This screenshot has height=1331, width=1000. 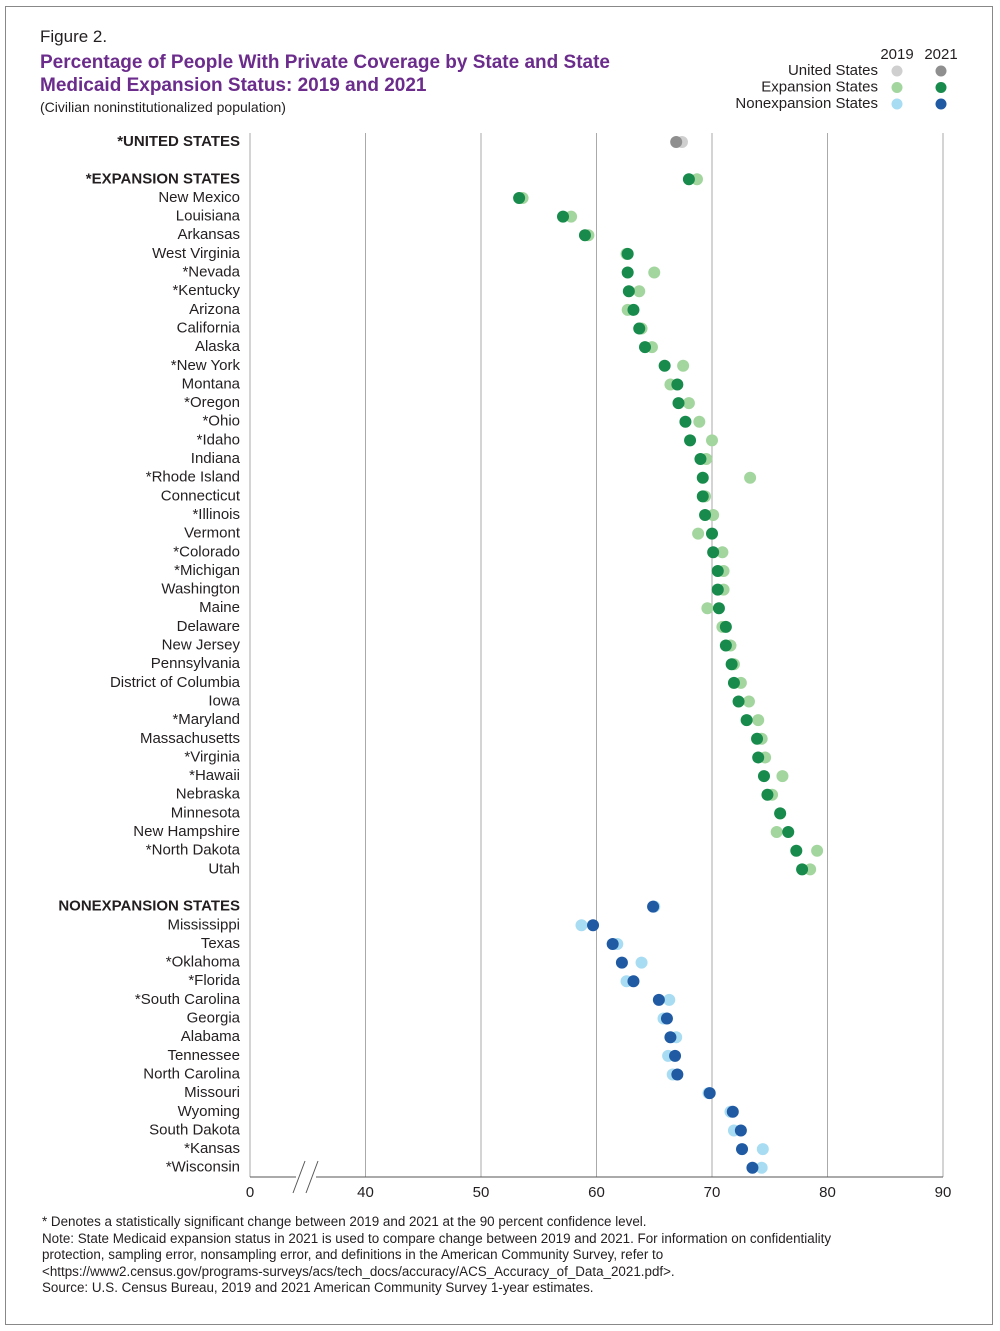 I want to click on category-label: Nebraska, so click(x=208, y=794).